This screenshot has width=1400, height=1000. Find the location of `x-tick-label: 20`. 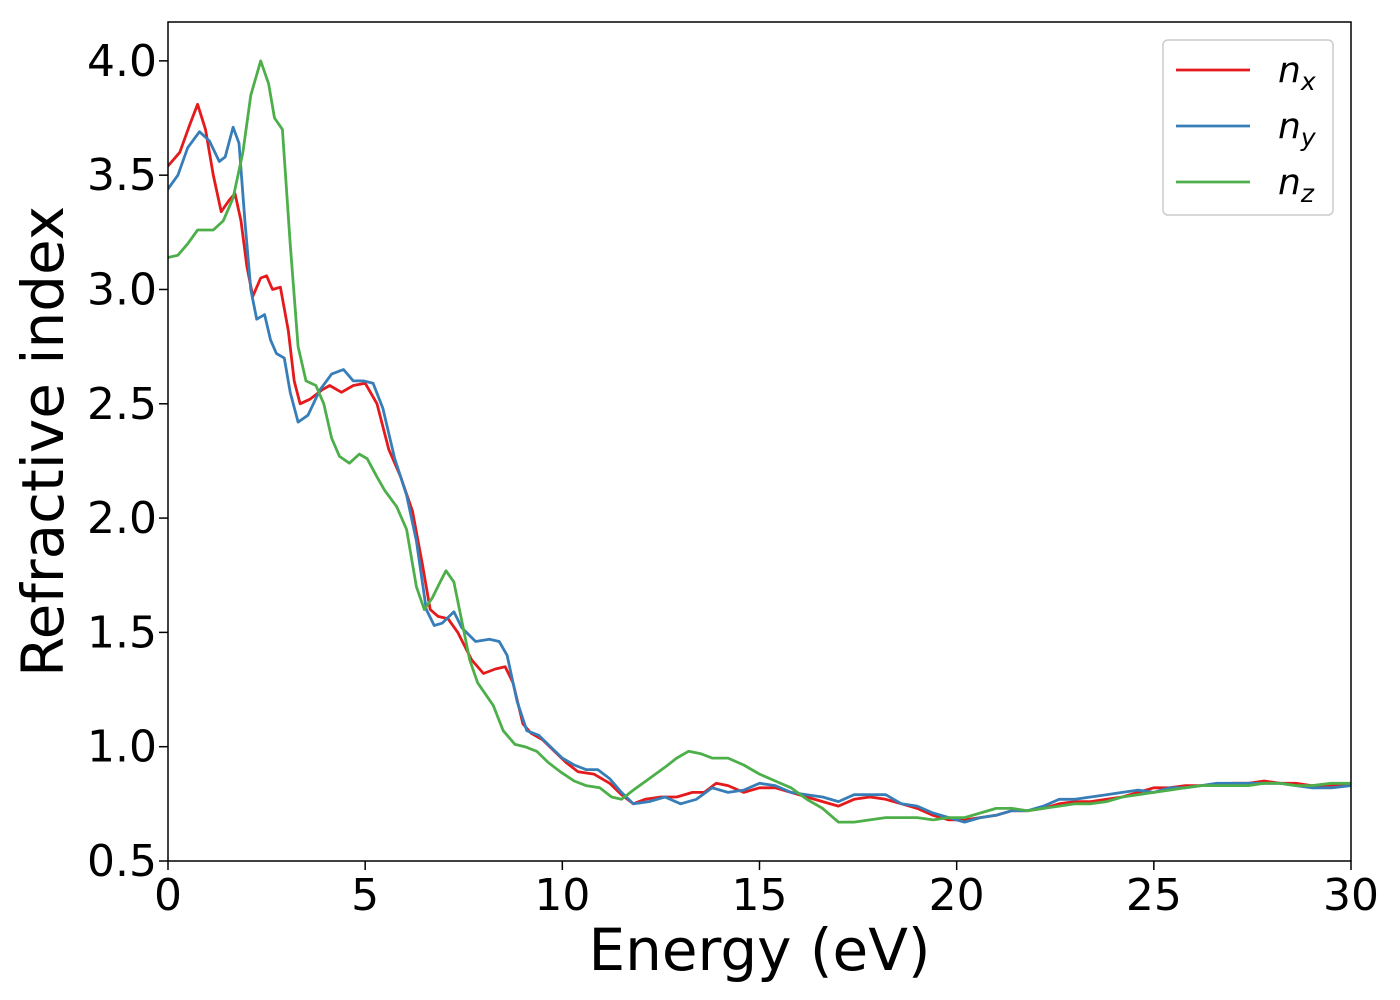

x-tick-label: 20 is located at coordinates (957, 895).